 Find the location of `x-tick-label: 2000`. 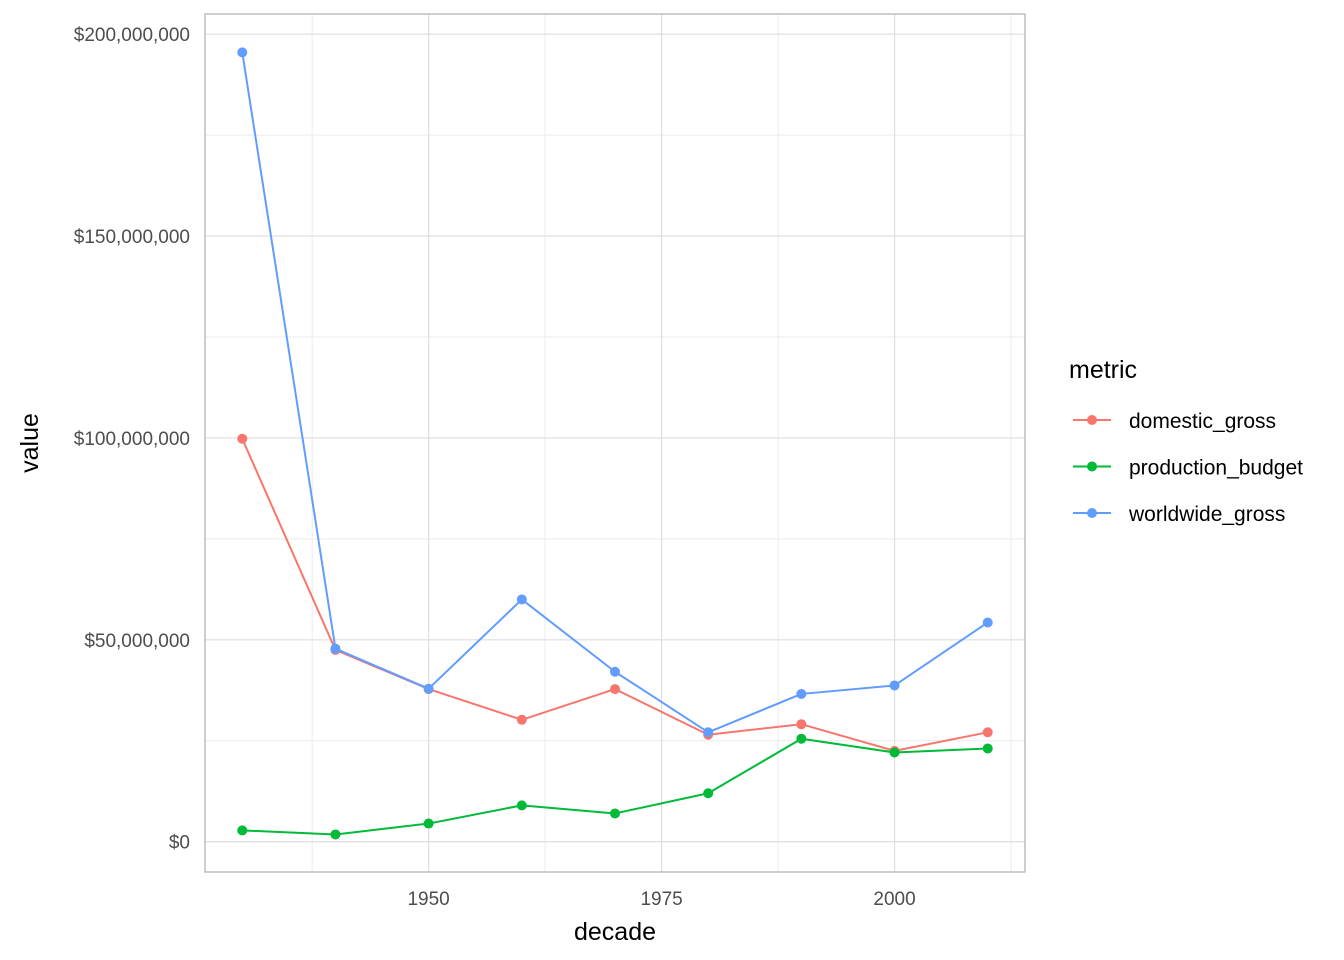

x-tick-label: 2000 is located at coordinates (894, 899).